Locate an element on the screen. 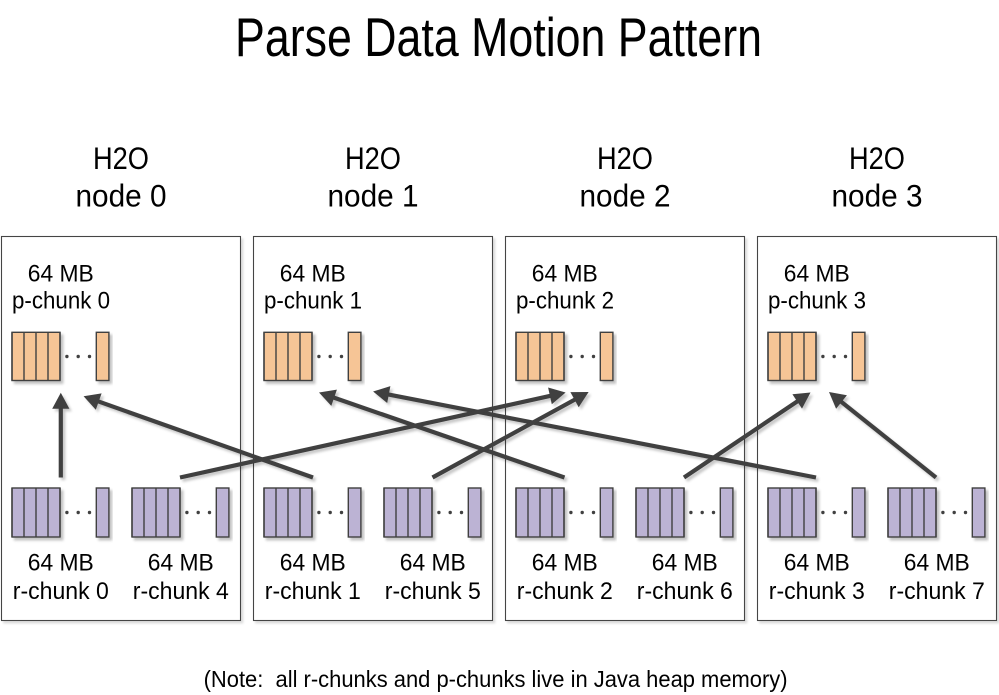 The height and width of the screenshot is (695, 999). svg-text: node 0 is located at coordinates (121, 195).